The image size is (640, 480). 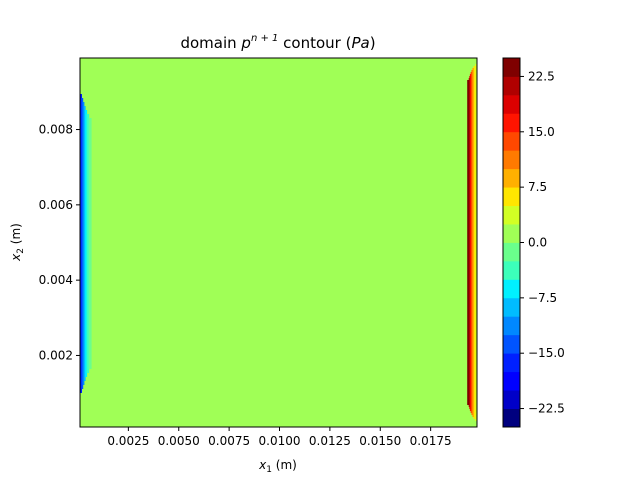 What do you see at coordinates (56, 205) in the screenshot?
I see `y-tick-label: 0.006` at bounding box center [56, 205].